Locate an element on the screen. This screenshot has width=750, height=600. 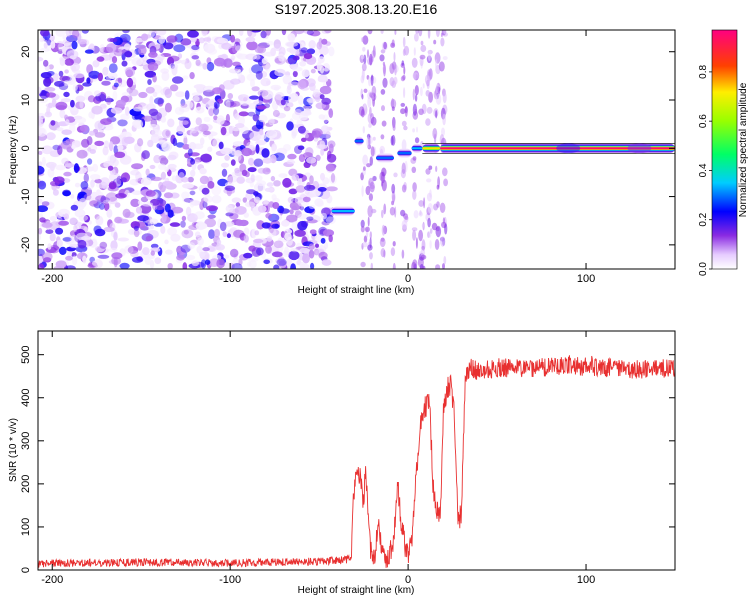
spectrogram-xtick-label: 0 is located at coordinates (408, 279).